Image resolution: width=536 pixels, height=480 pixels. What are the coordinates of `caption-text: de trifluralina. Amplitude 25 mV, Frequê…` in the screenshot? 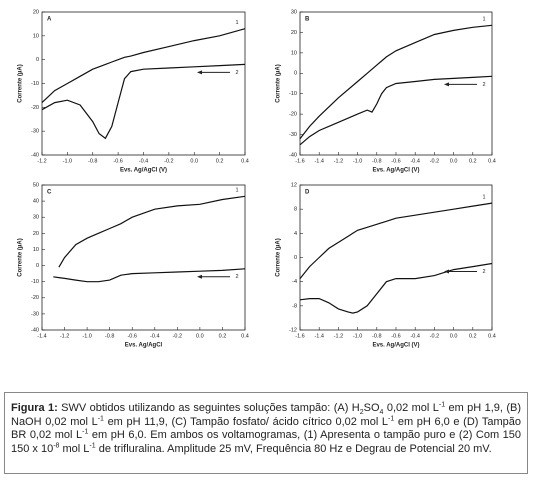 It's located at (293, 448).